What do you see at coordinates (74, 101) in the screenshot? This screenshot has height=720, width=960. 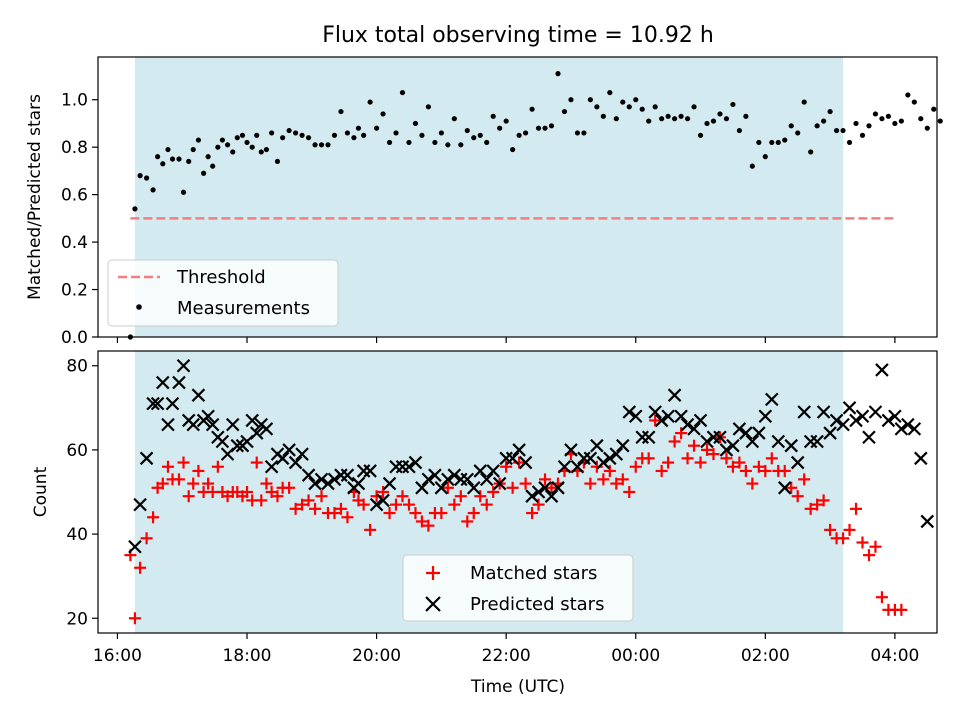 I see `ratio-y-tick-label: 1.0` at bounding box center [74, 101].